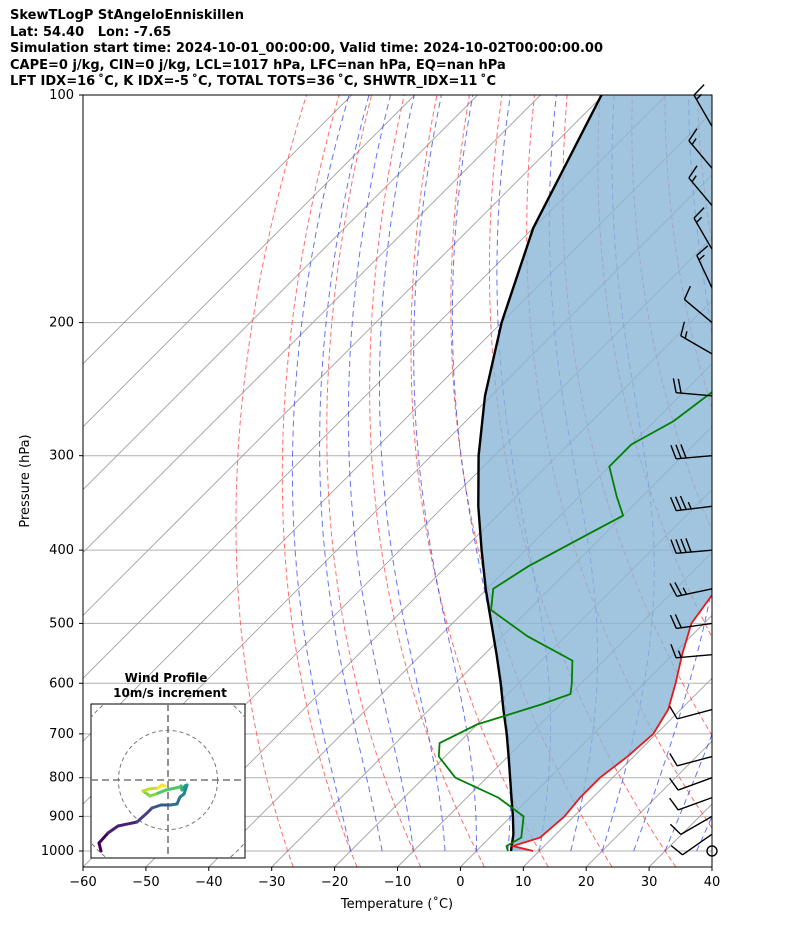  Describe the element at coordinates (617, 772) in the screenshot. I see `isotherm` at that location.